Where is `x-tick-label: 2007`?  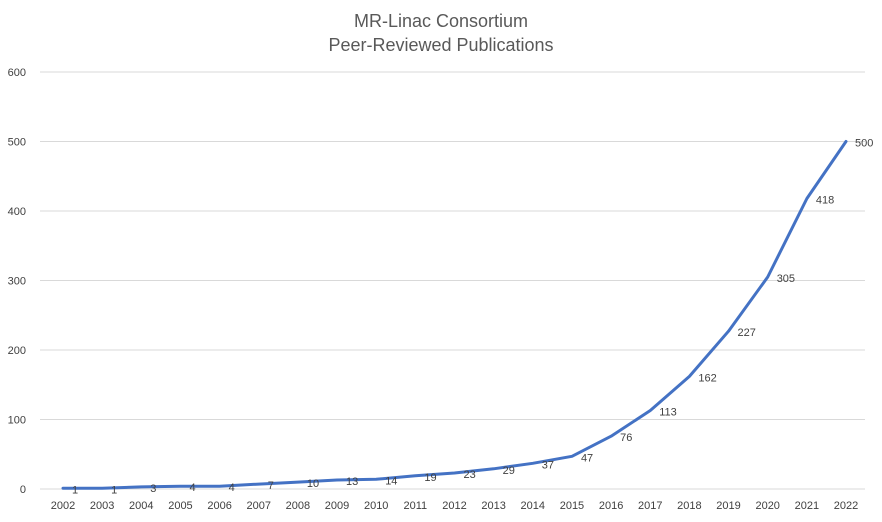 x-tick-label: 2007 is located at coordinates (259, 506).